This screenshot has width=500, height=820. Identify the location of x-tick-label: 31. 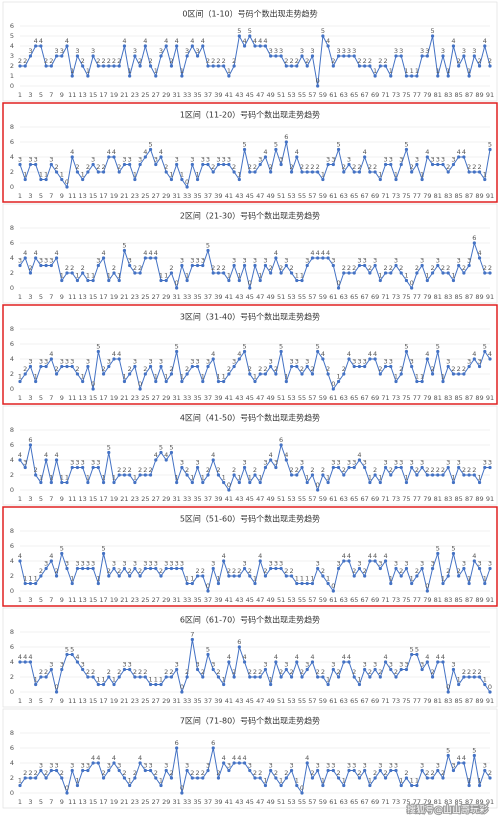
(177, 499).